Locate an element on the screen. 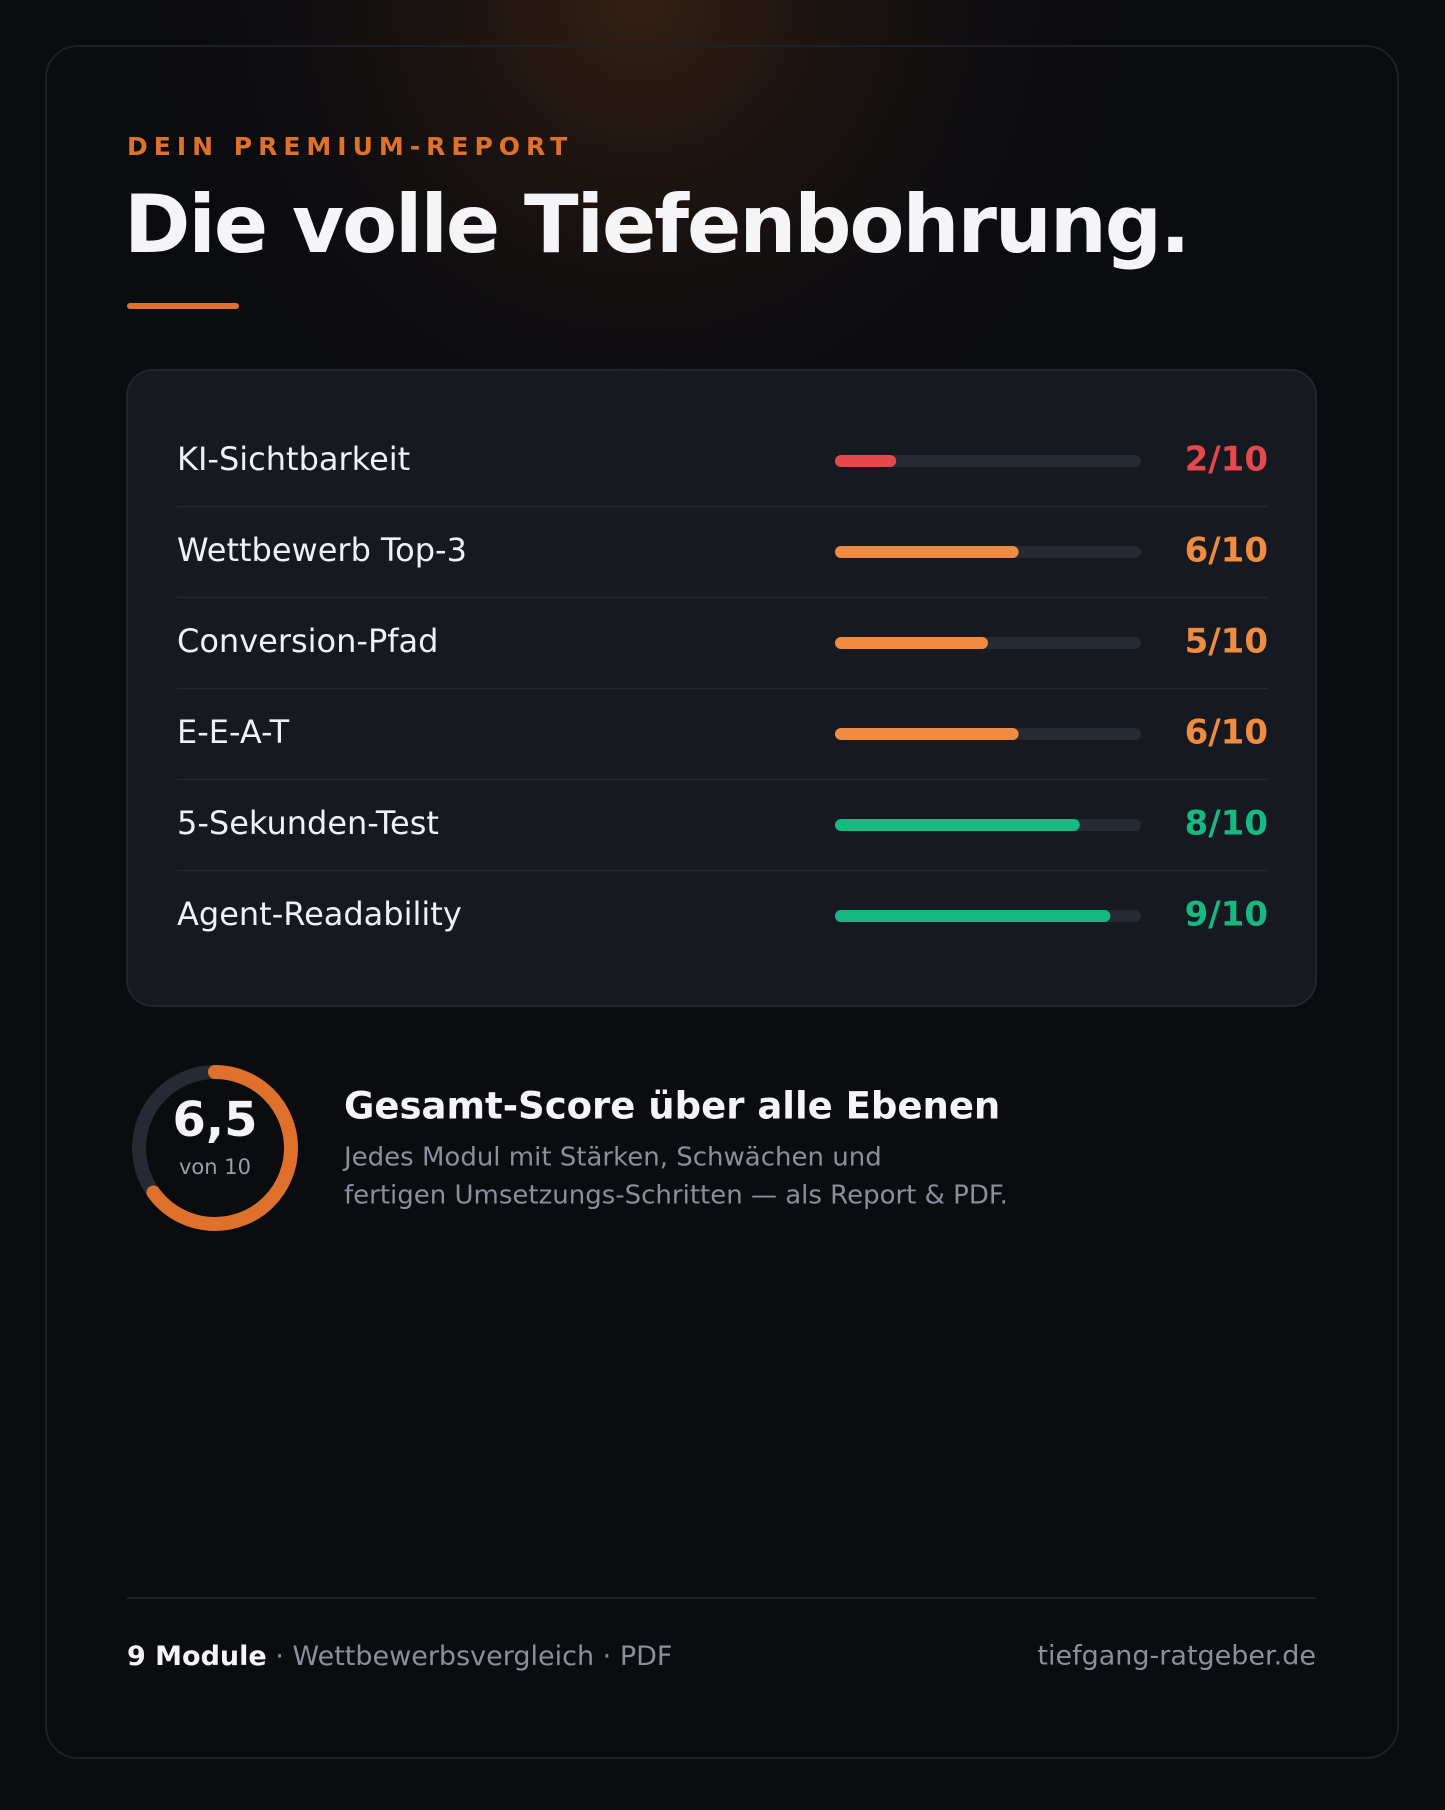 The height and width of the screenshot is (1810, 1445). footer-highlight: 9 Module is located at coordinates (197, 1656).